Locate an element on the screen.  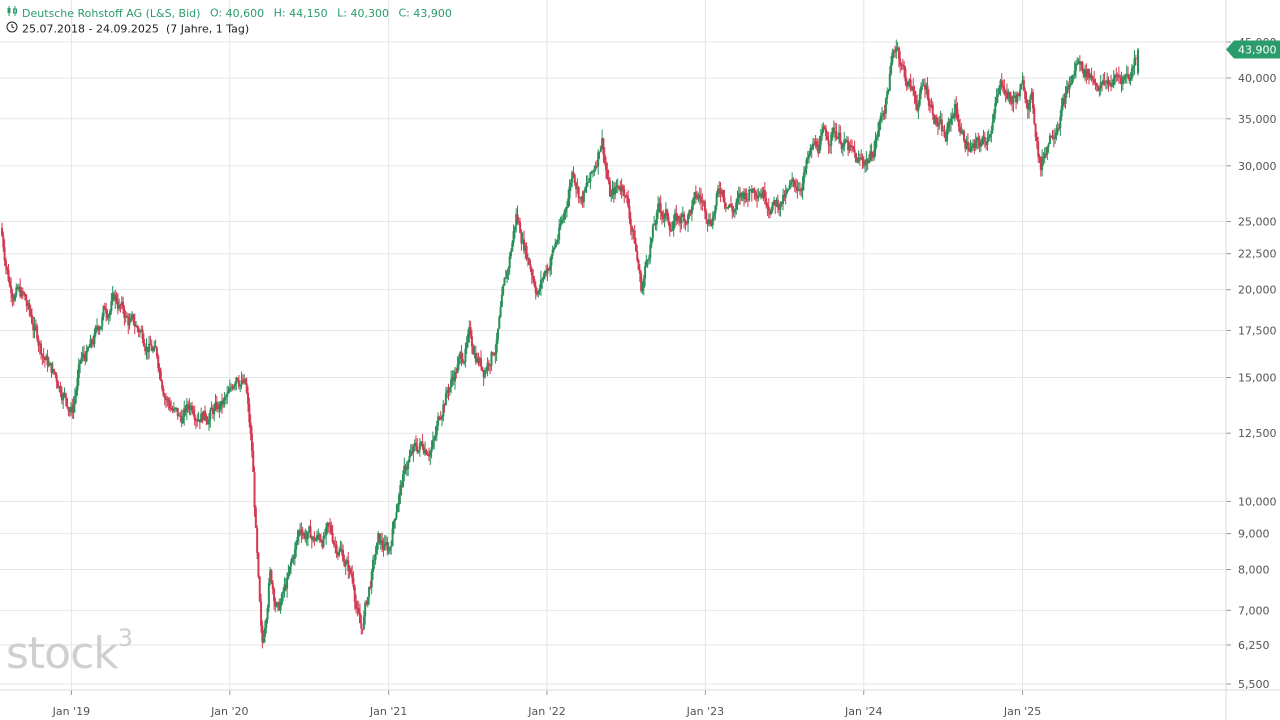
low-label: L: is located at coordinates (342, 13).